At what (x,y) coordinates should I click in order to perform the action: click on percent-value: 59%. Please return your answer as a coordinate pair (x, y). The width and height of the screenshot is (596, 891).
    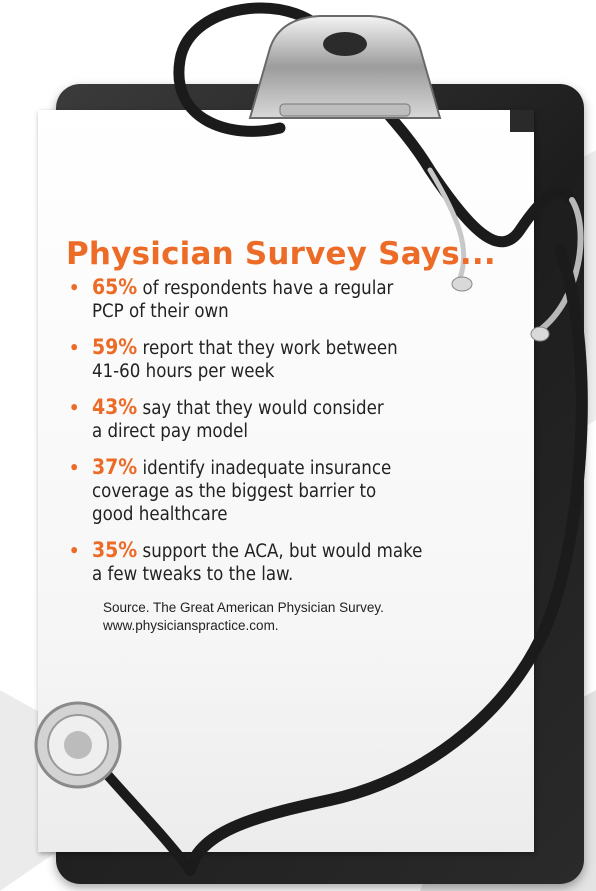
    Looking at the image, I should click on (115, 347).